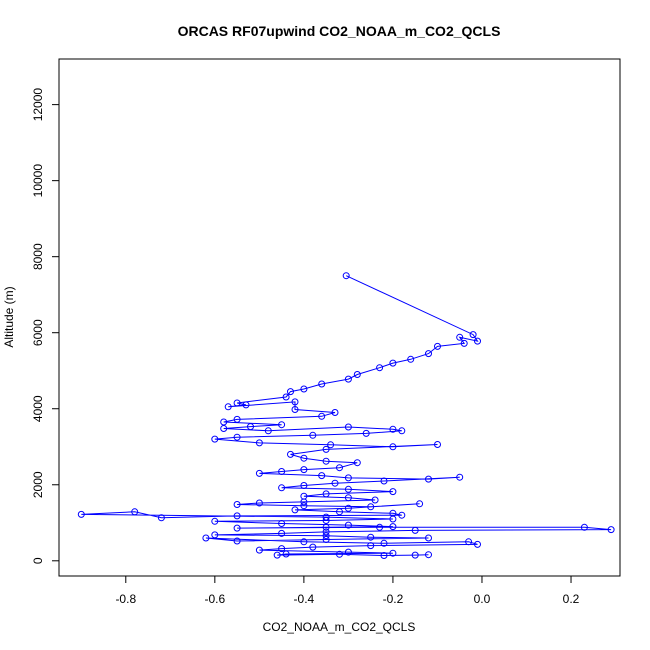  I want to click on x-tick-label: -0.6, so click(214, 599).